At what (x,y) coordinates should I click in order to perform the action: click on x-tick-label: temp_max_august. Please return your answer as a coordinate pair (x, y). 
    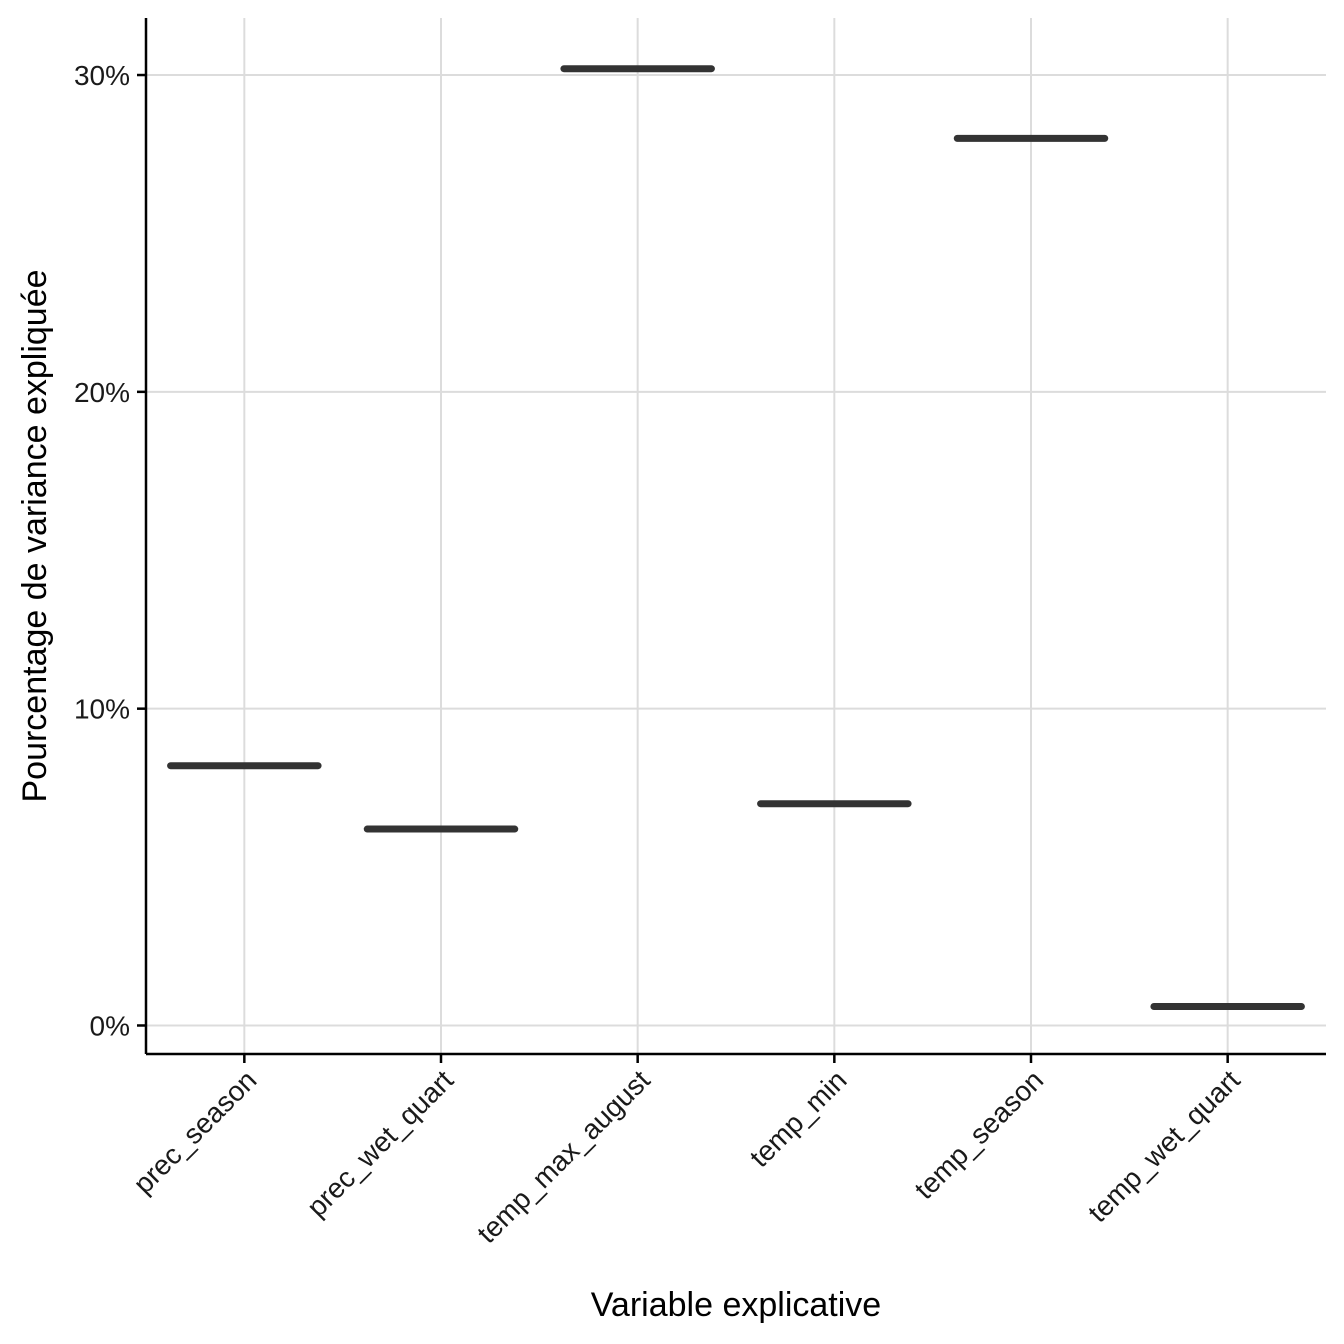
    Looking at the image, I should click on (563, 1156).